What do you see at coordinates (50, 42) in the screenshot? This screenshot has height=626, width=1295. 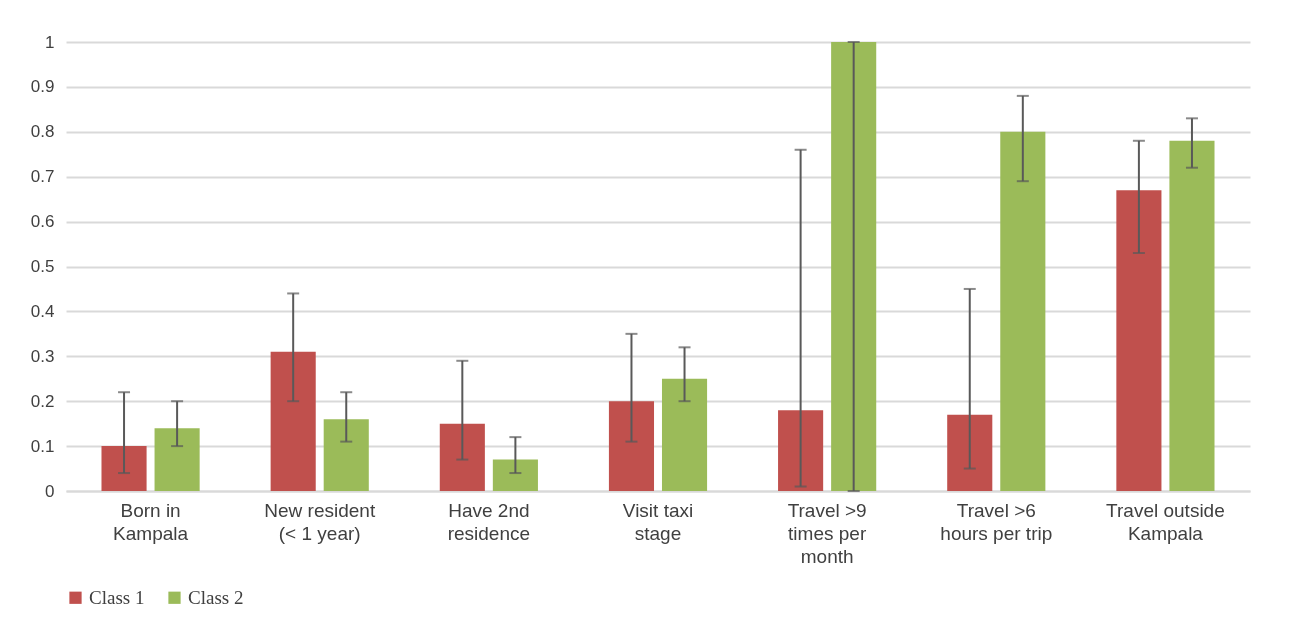 I see `y-tick-label: 1` at bounding box center [50, 42].